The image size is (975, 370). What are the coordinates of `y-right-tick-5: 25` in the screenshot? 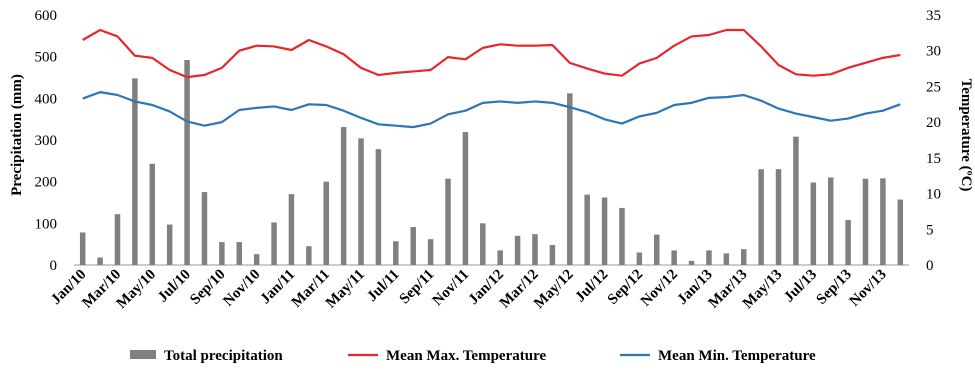 It's located at (933, 87).